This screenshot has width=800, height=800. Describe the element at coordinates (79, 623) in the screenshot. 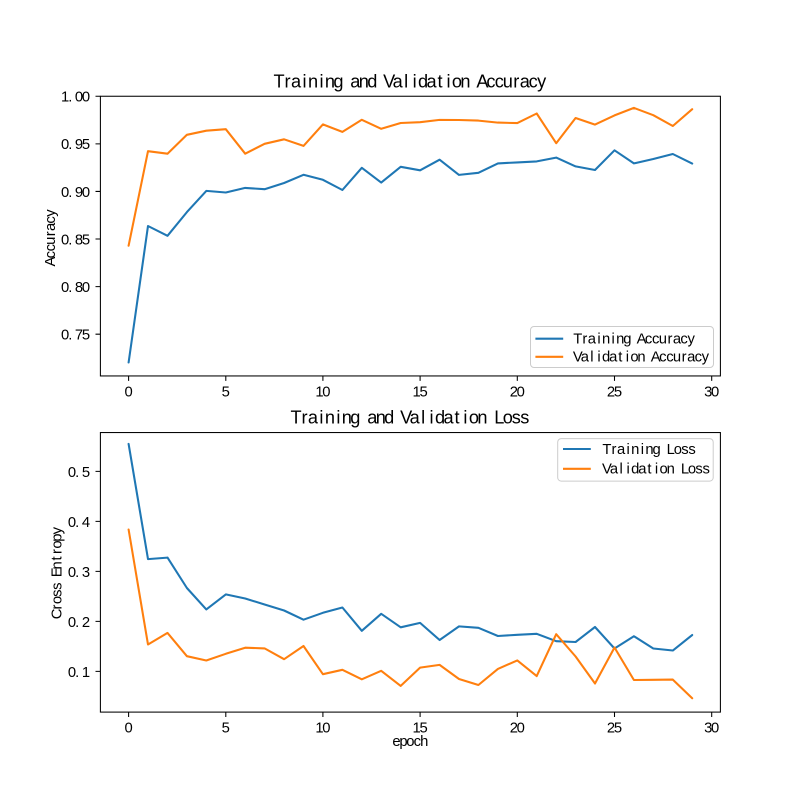

I see `svg-text: 0.2` at that location.